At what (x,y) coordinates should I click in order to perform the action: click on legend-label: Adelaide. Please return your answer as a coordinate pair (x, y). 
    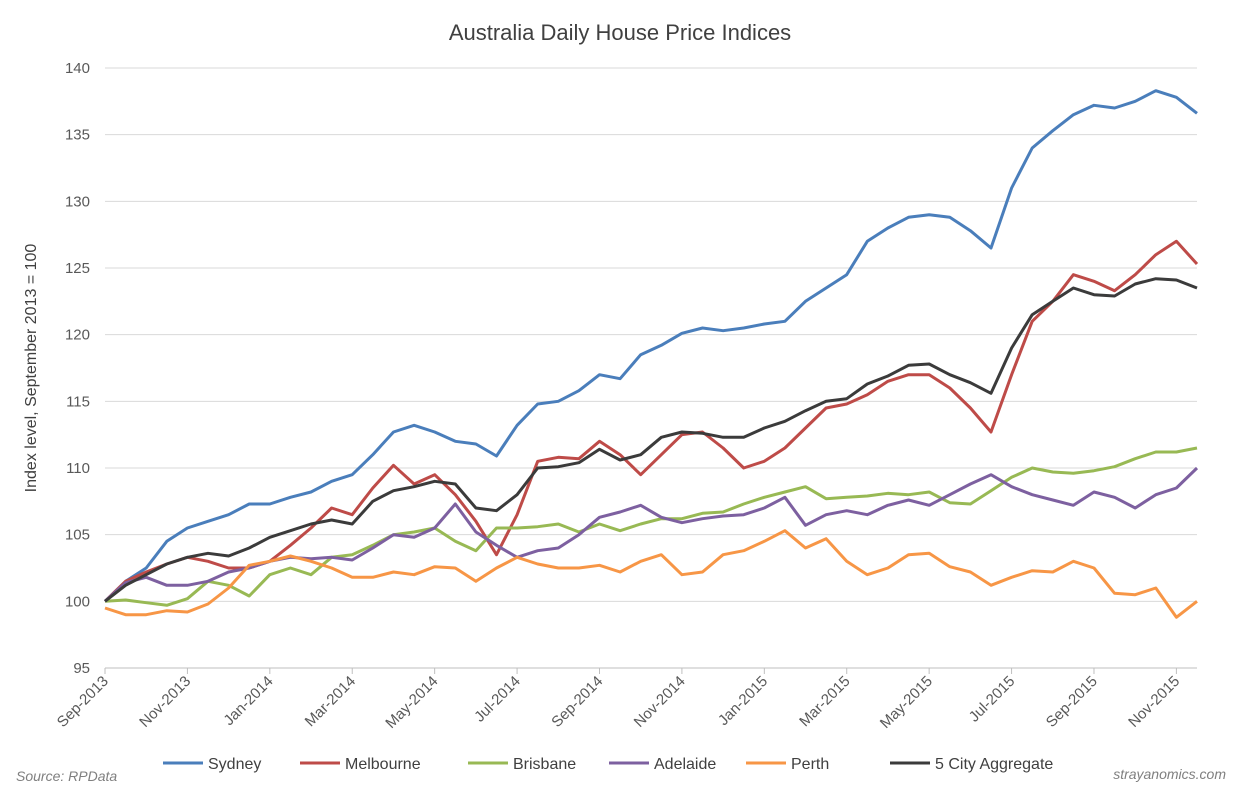
    Looking at the image, I should click on (685, 764).